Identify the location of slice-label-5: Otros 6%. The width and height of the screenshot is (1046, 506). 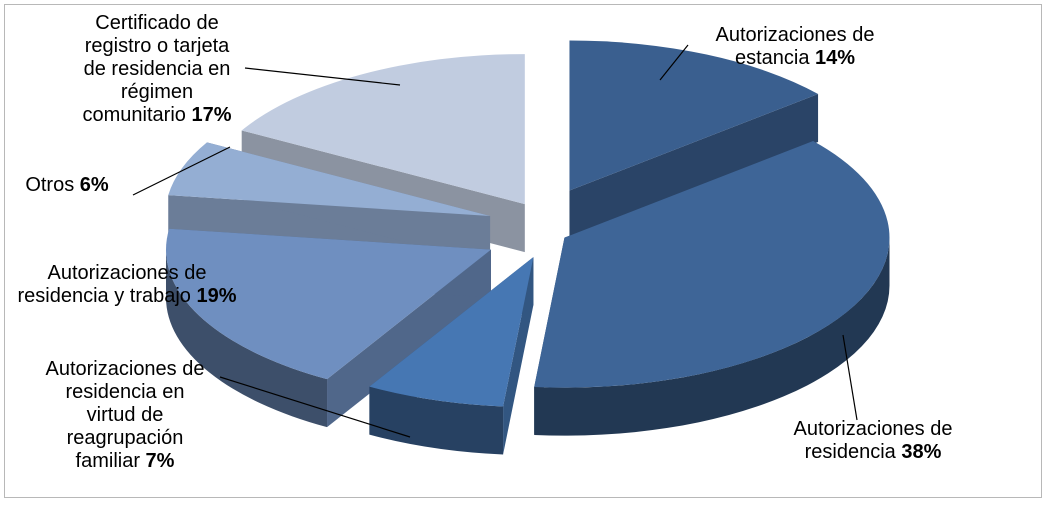
(67, 185).